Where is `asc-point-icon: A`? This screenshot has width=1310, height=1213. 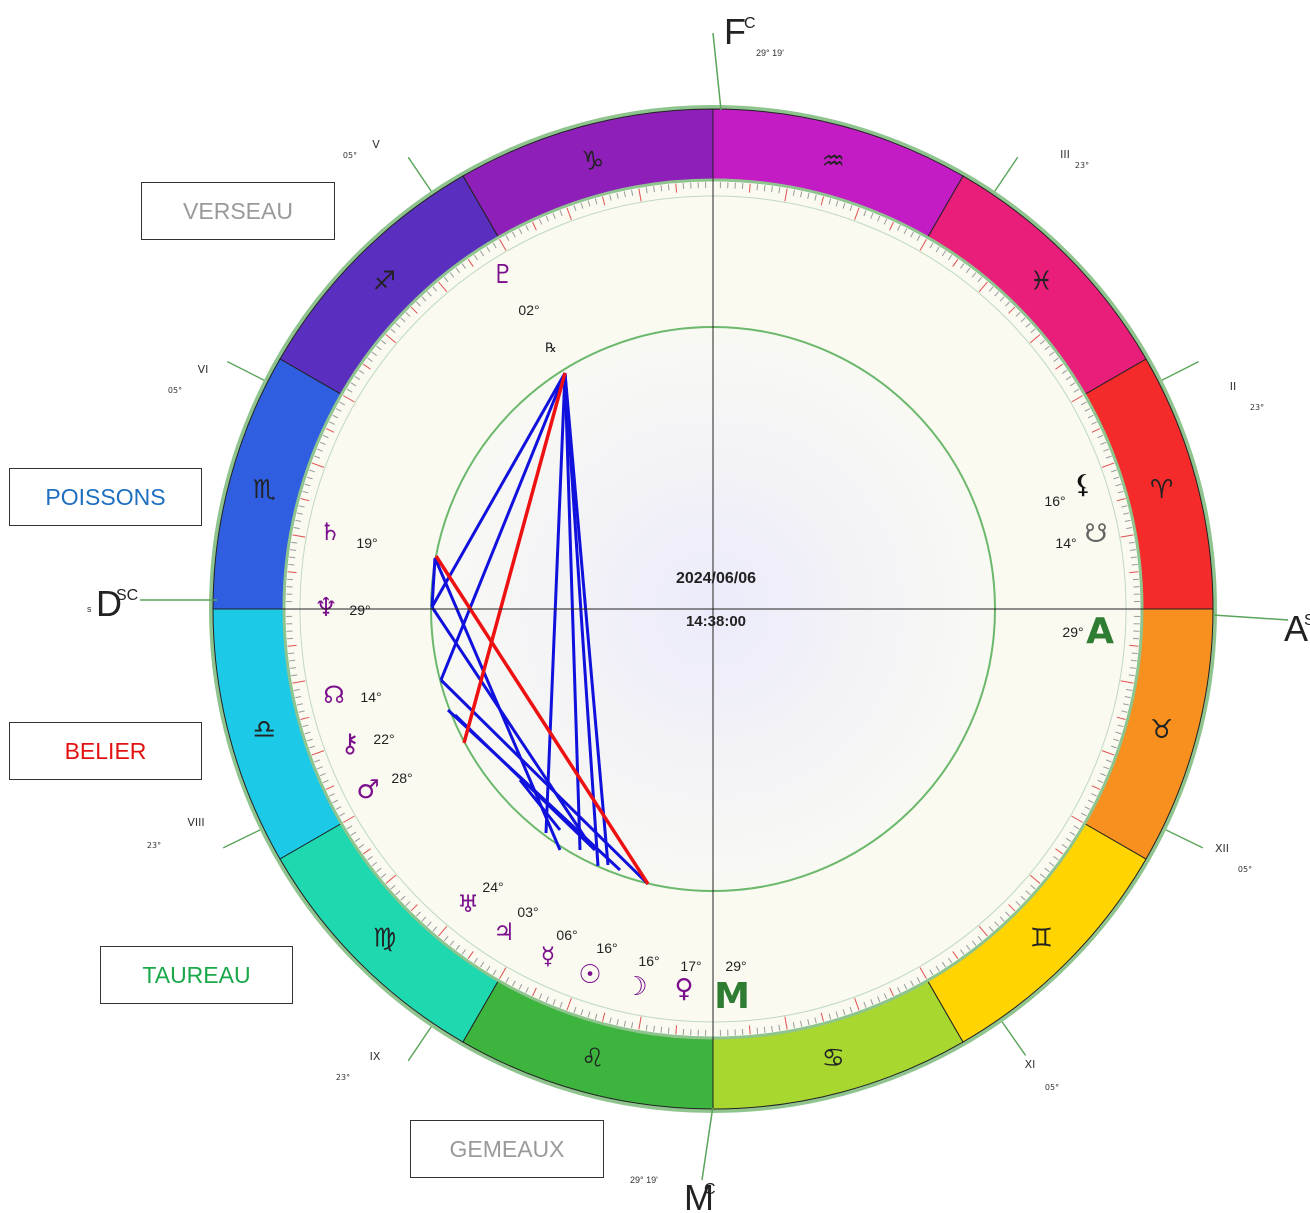
asc-point-icon: A is located at coordinates (1100, 631).